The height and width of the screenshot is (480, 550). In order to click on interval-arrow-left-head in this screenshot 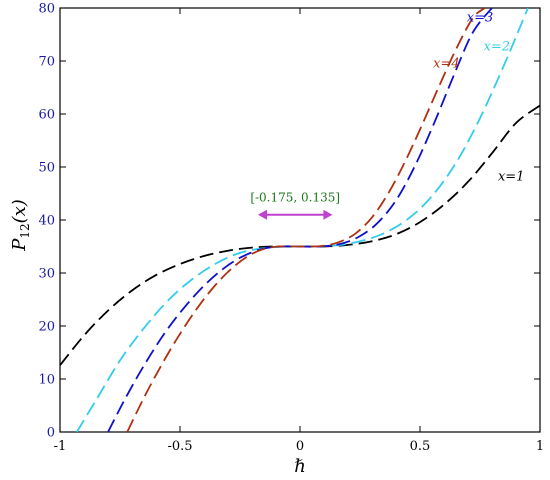, I will do `click(262, 214)`.